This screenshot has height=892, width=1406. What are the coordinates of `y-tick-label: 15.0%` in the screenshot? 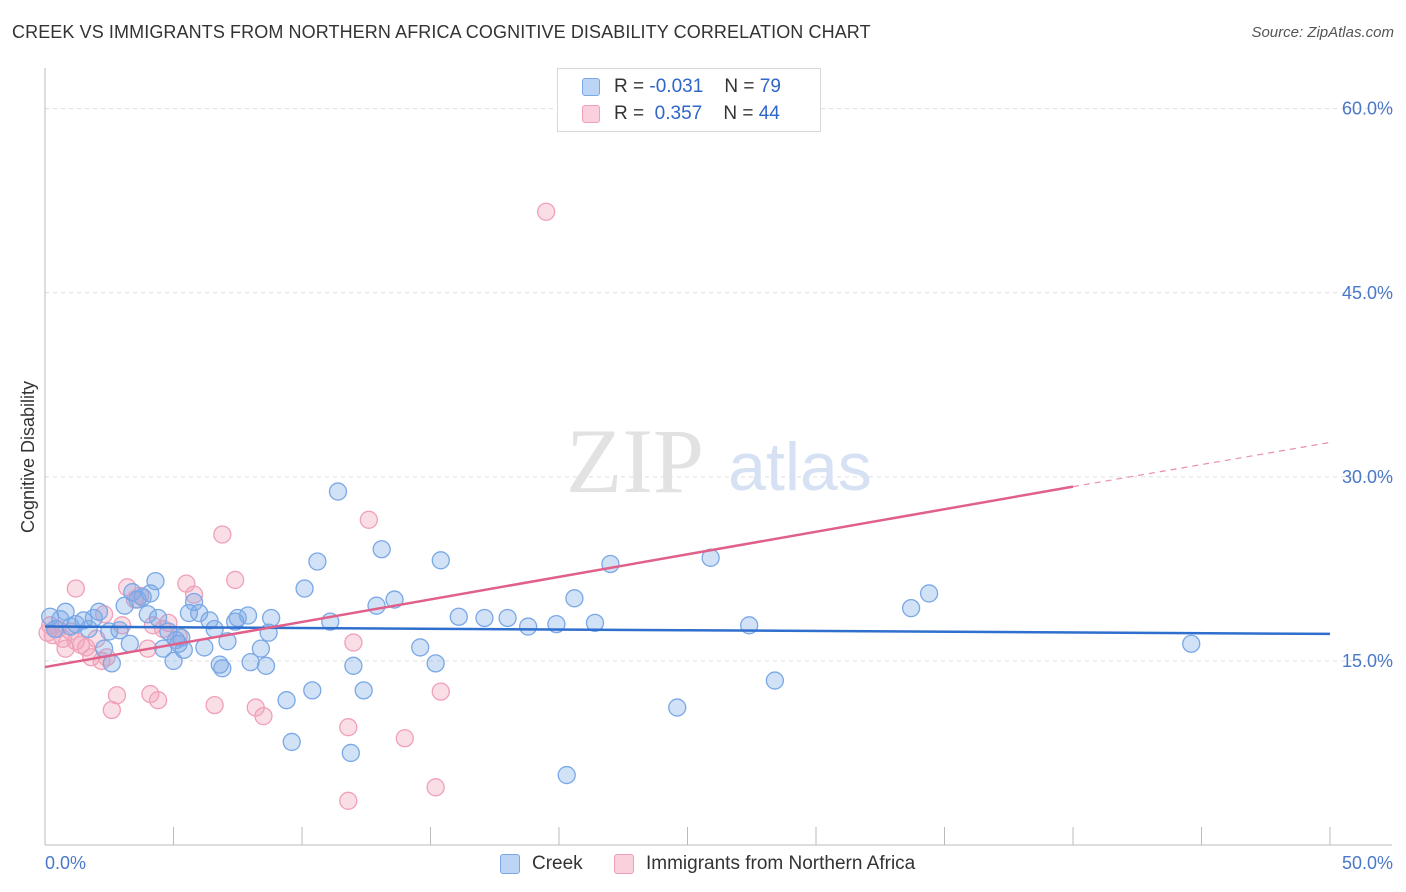 It's located at (1367, 661).